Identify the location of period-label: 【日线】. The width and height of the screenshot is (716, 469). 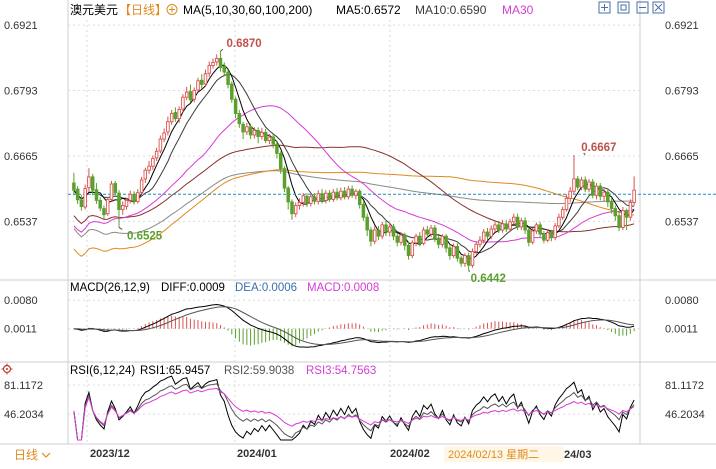
(143, 10).